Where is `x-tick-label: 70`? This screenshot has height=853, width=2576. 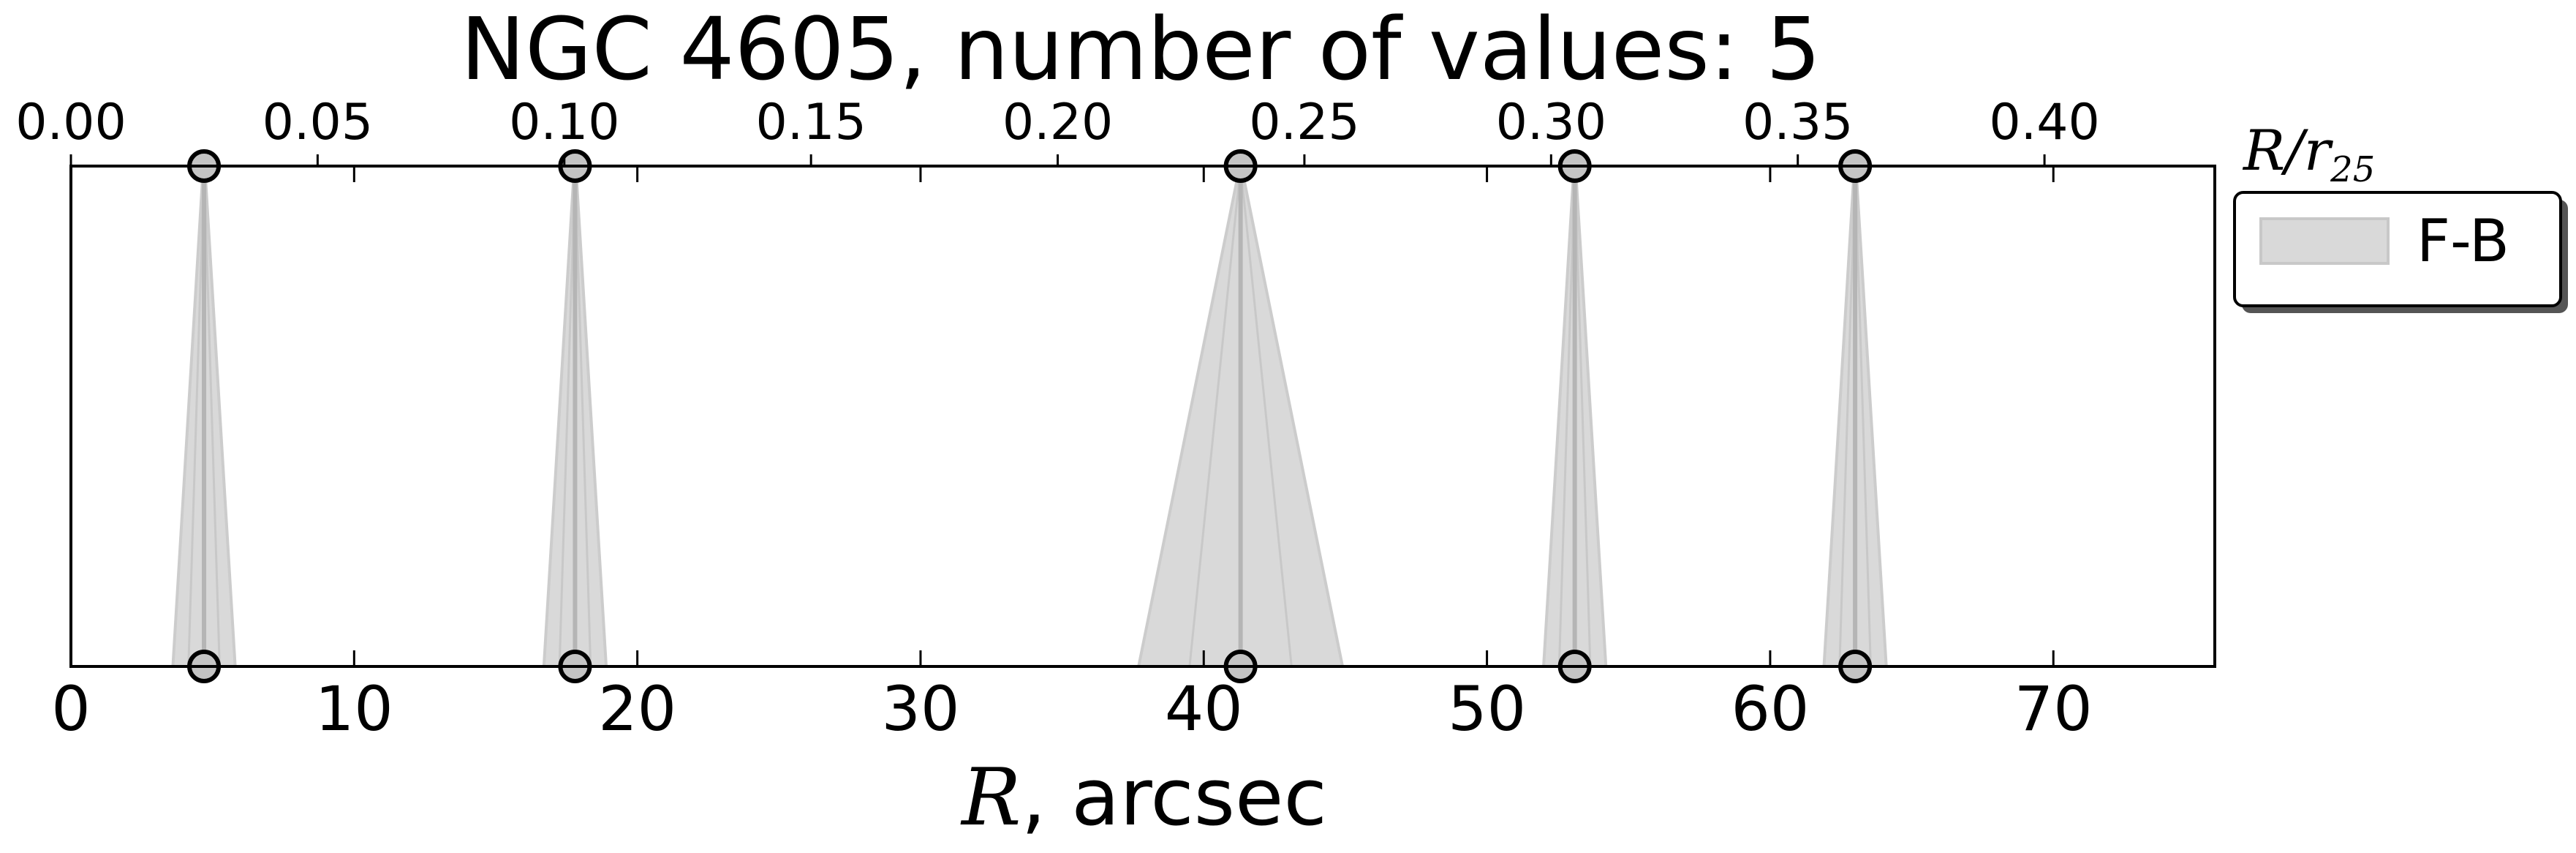 x-tick-label: 70 is located at coordinates (2053, 709).